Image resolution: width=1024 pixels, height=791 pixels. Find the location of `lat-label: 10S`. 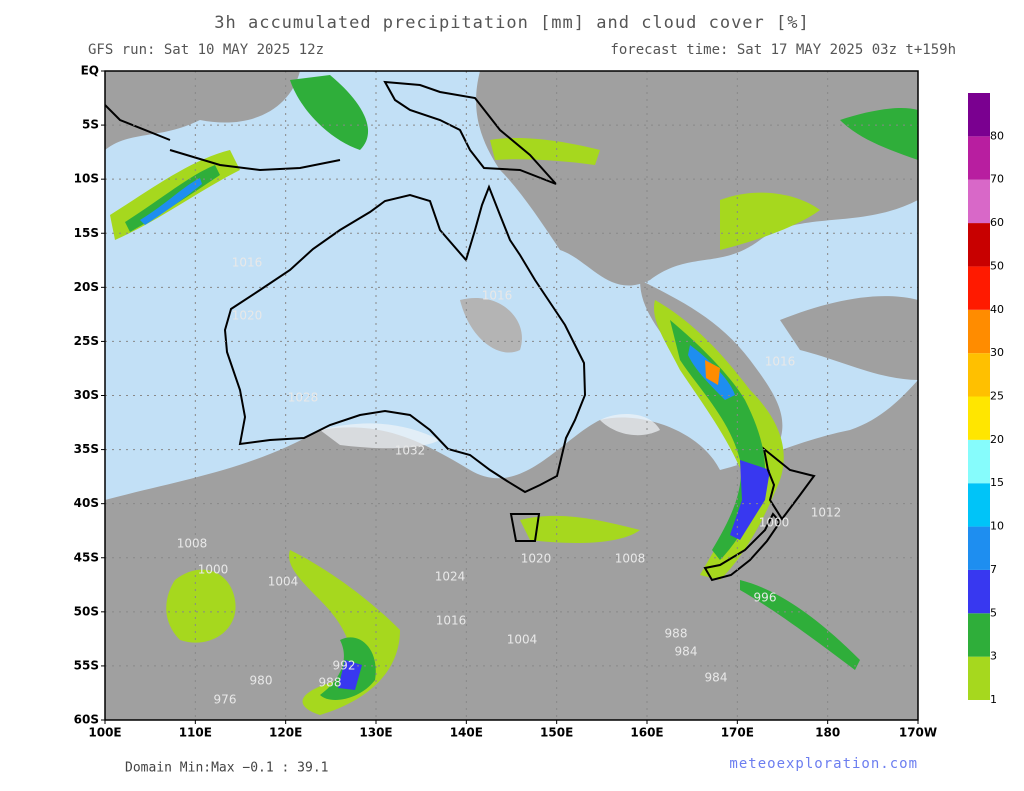

lat-label: 10S is located at coordinates (86, 179).